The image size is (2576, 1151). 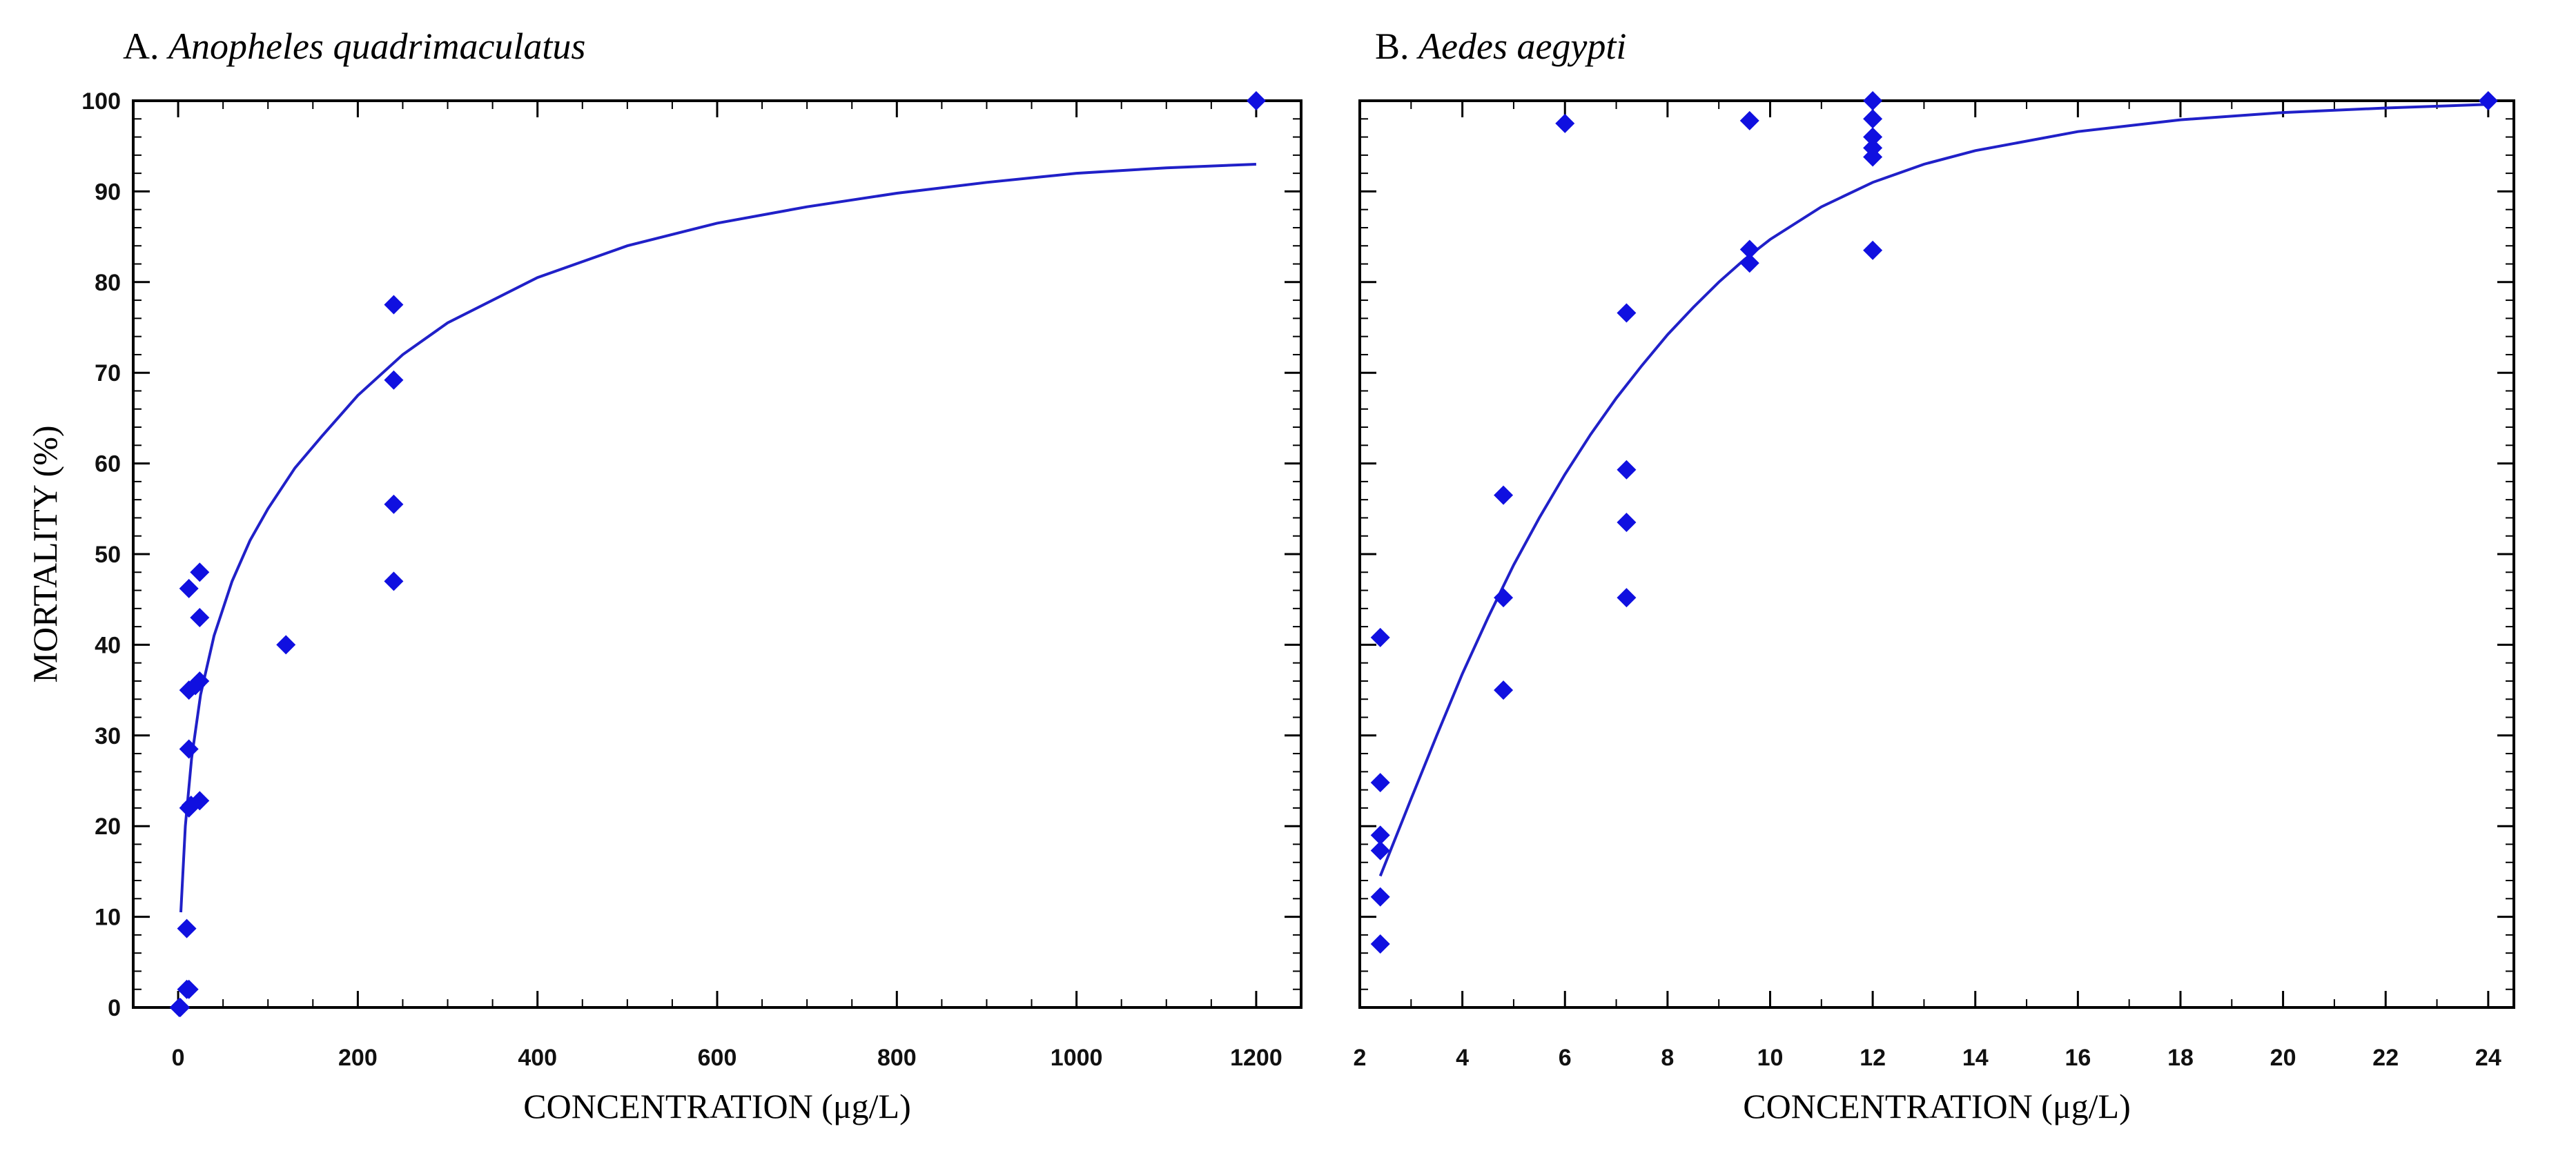 What do you see at coordinates (108, 555) in the screenshot?
I see `y-tick-label: 50` at bounding box center [108, 555].